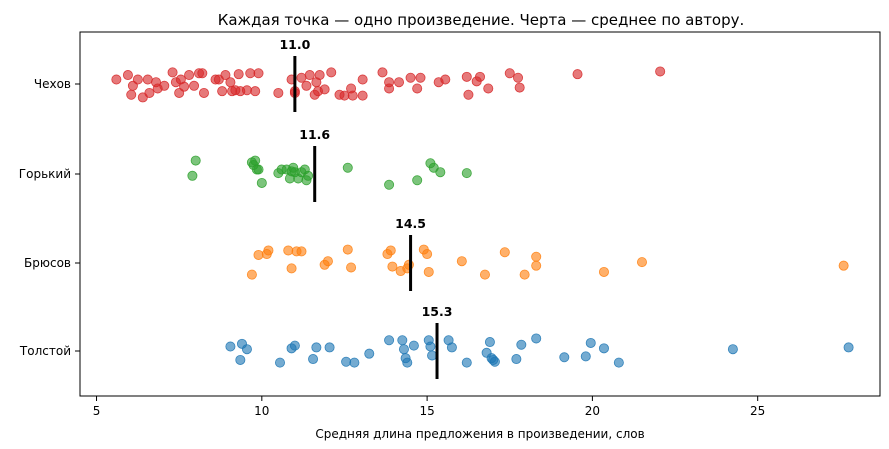 The width and height of the screenshot is (889, 449). I want to click on y-axis: Чехов Горький Брюсов Толстой, so click(49, 217).